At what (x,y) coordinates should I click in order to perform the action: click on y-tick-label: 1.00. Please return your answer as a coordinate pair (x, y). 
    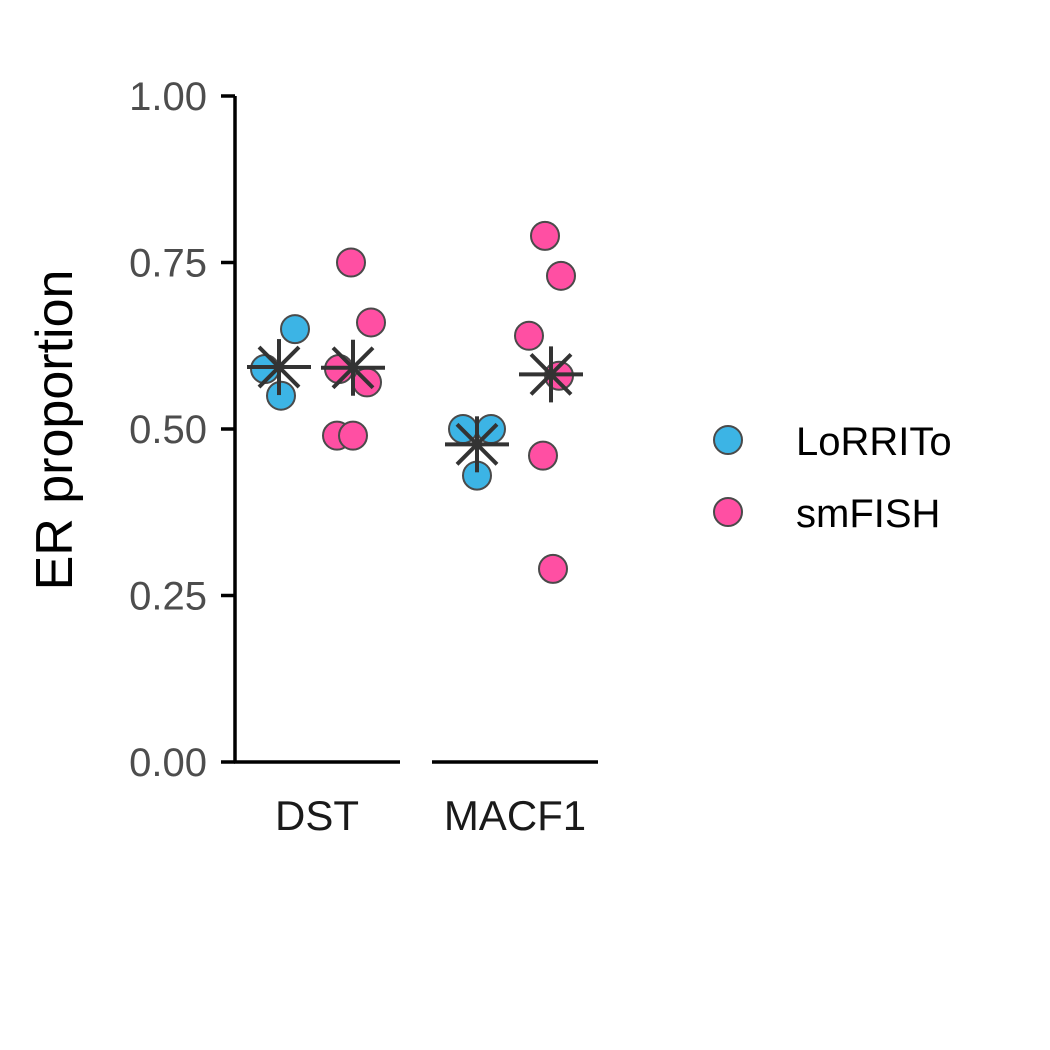
    Looking at the image, I should click on (168, 97).